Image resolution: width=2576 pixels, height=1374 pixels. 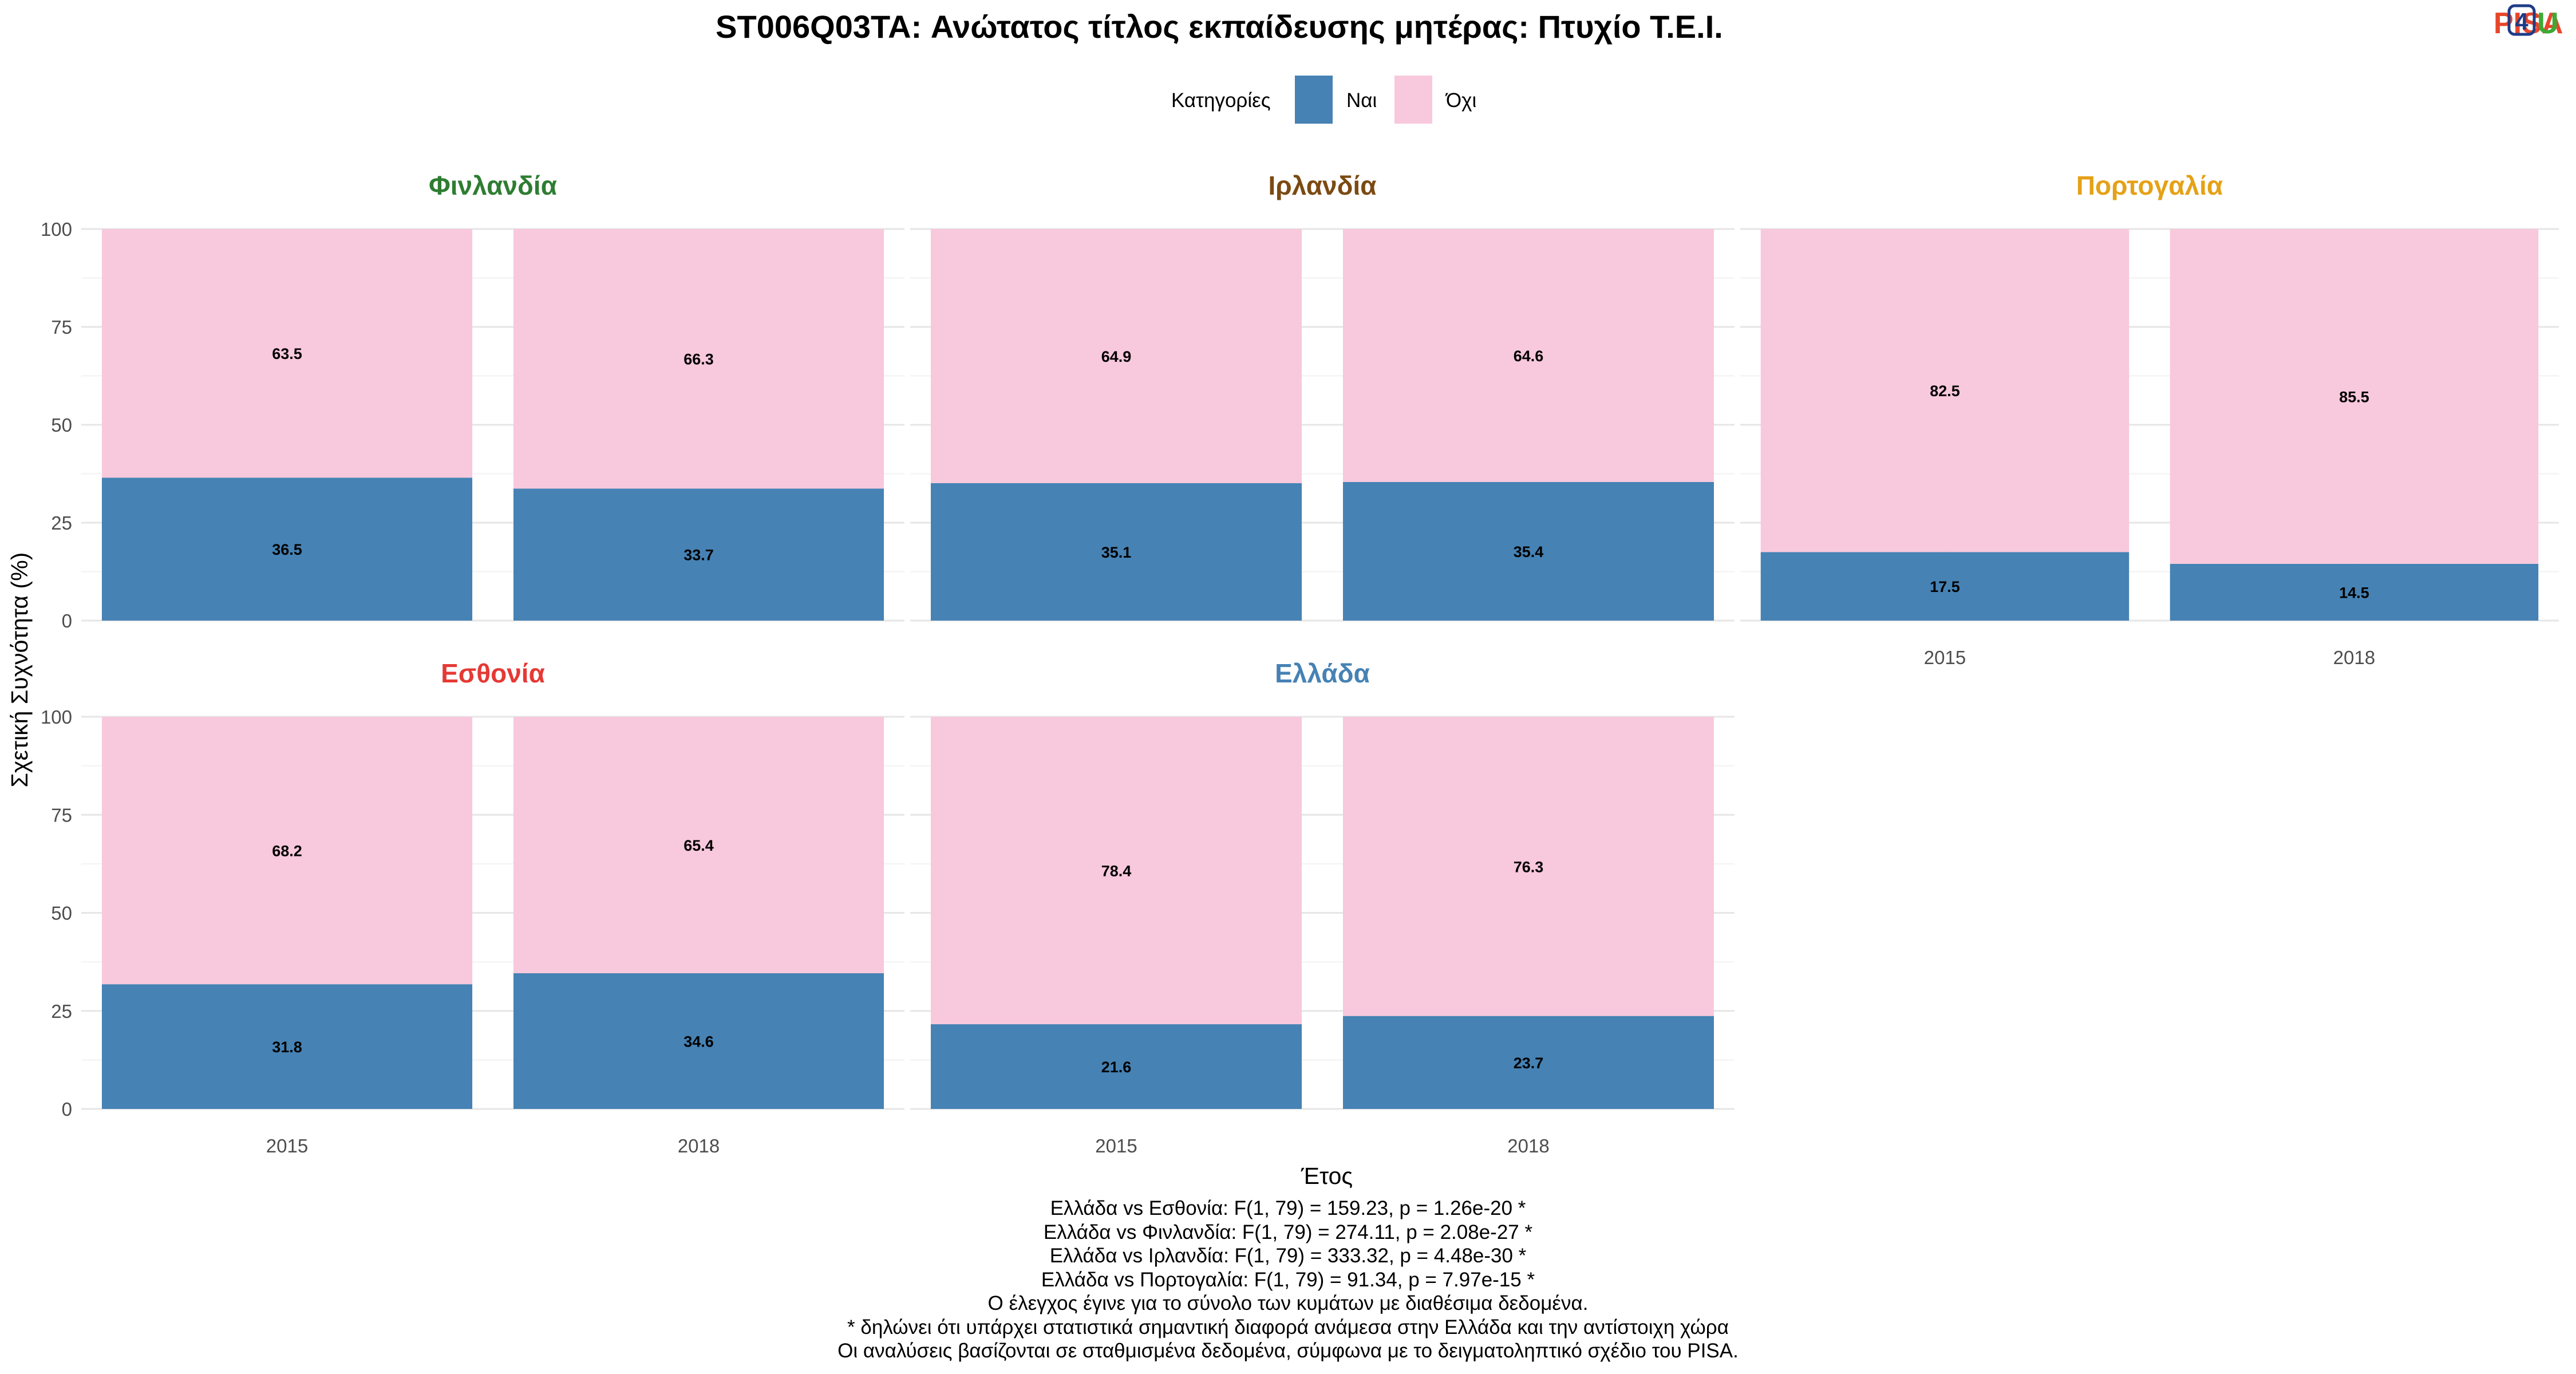 I want to click on pisa4u-logo: PISA 4 U, so click(x=2528, y=22).